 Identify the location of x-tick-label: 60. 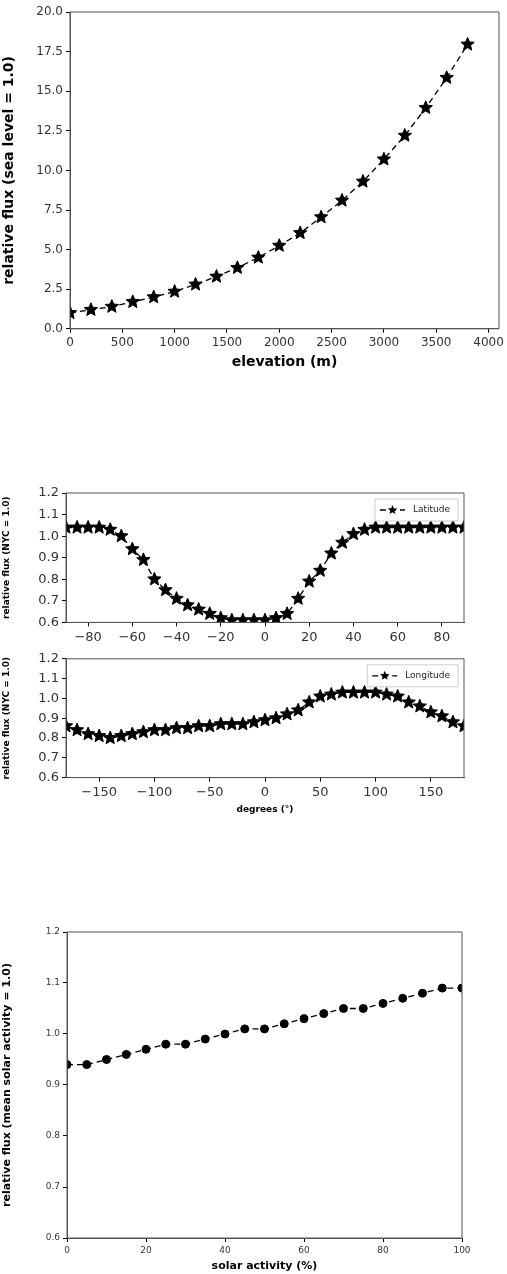
(304, 1249).